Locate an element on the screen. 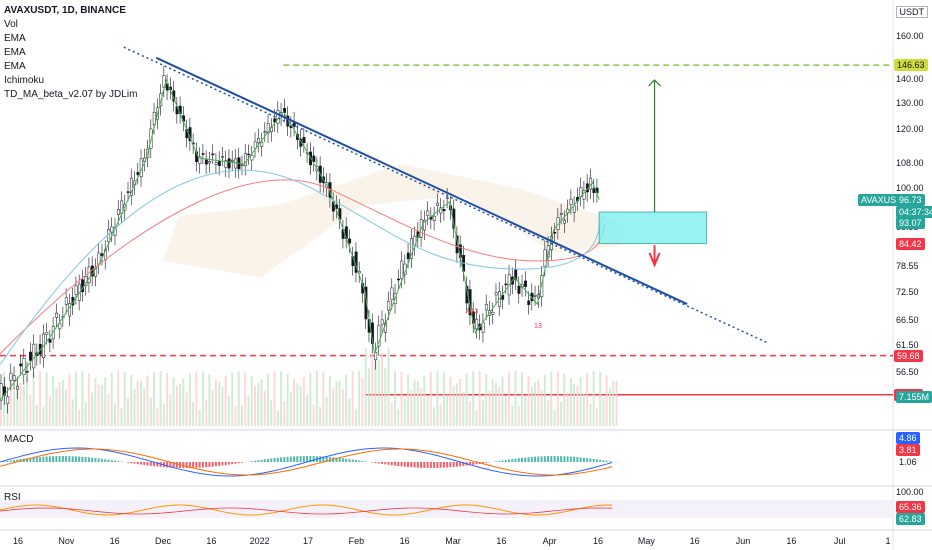 The image size is (932, 550). indicator-ema-1: EMA is located at coordinates (15, 38).